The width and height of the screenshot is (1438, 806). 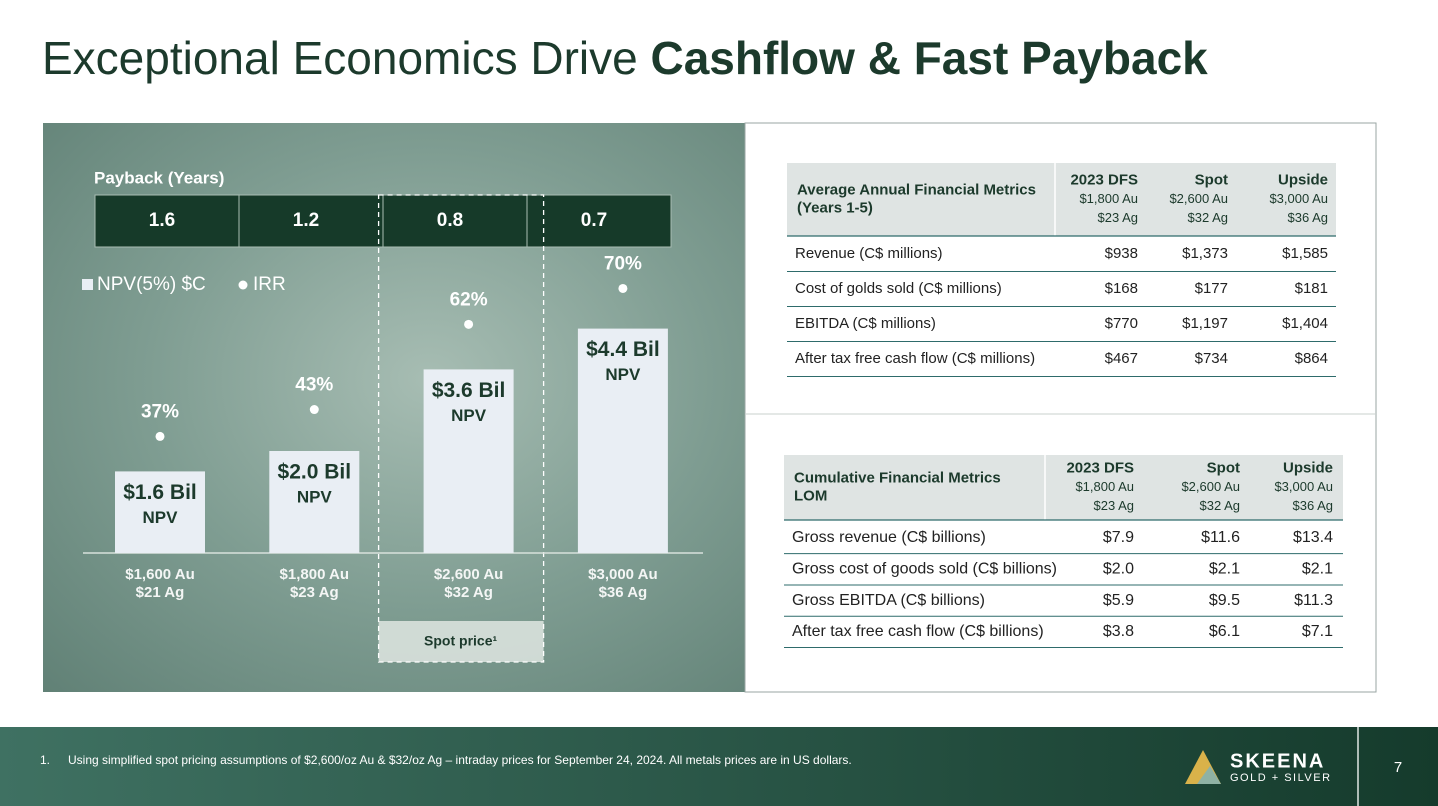 What do you see at coordinates (1121, 253) in the screenshot?
I see `table-value: $938` at bounding box center [1121, 253].